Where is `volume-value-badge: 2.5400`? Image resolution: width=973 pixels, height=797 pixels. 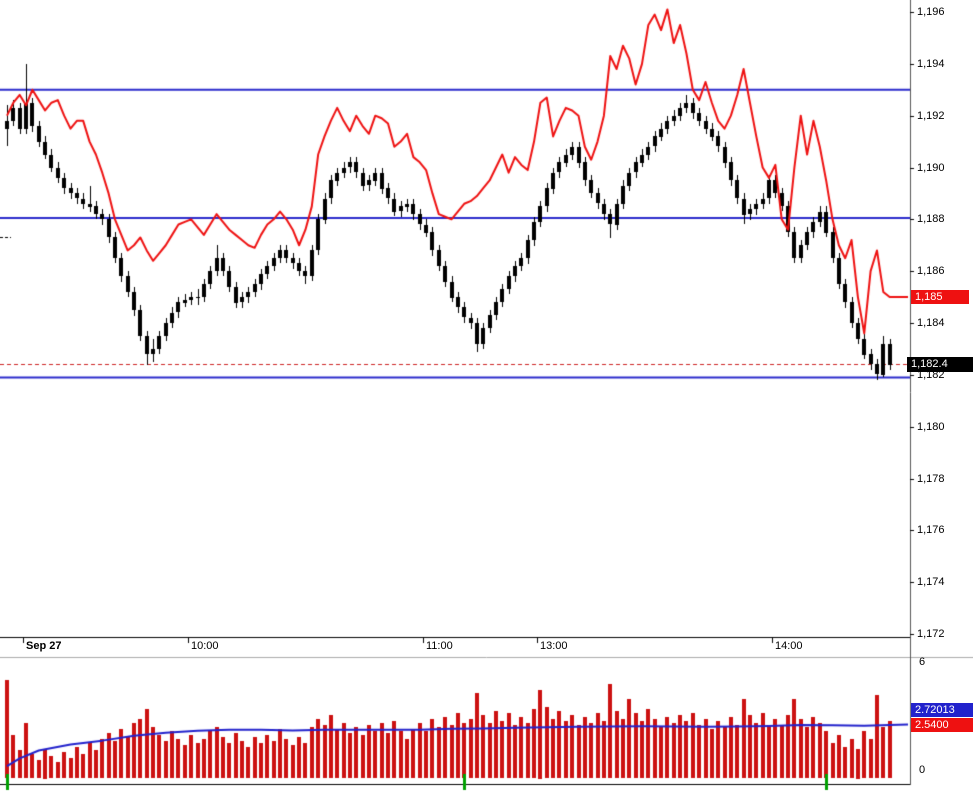 volume-value-badge: 2.5400 is located at coordinates (942, 725).